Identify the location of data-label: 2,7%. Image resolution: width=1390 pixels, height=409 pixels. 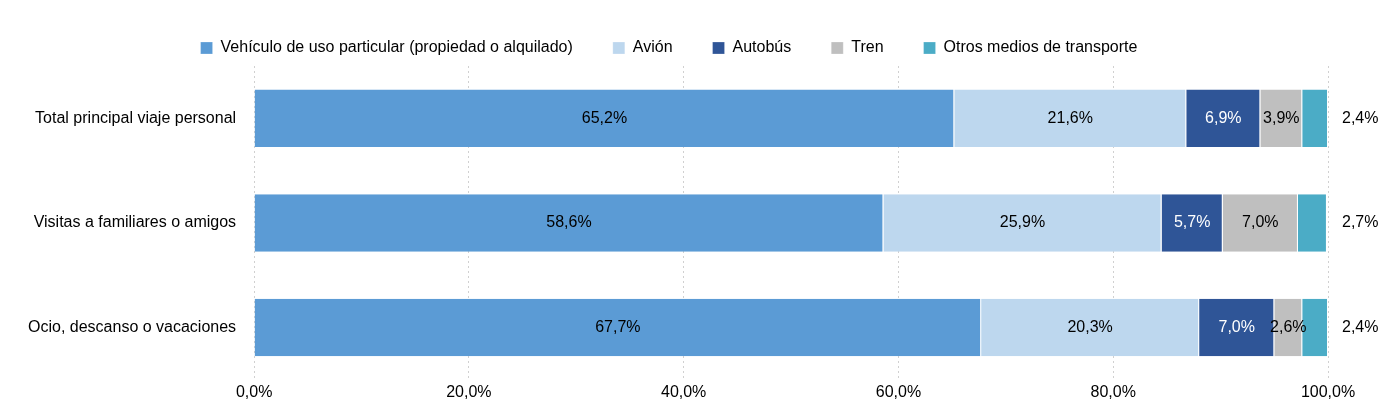
(1360, 222).